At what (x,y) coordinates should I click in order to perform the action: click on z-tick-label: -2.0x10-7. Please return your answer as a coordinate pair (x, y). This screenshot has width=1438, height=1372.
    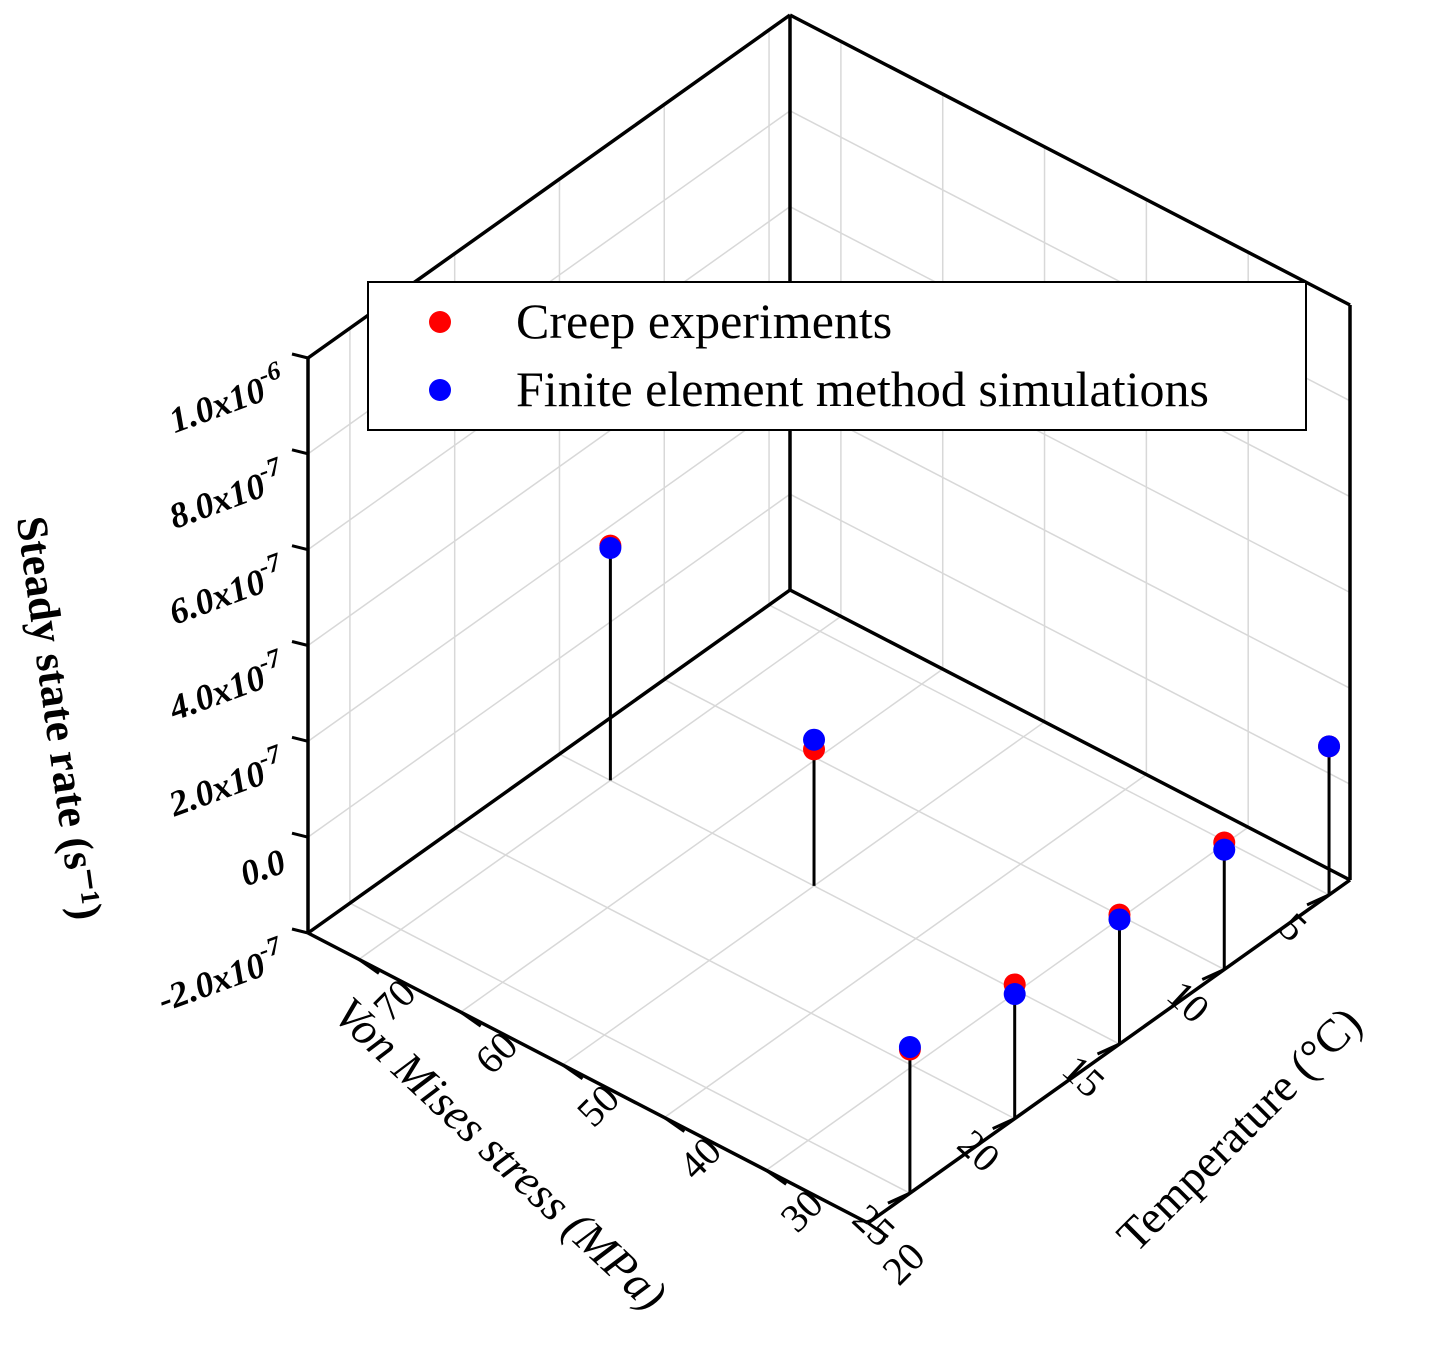
    Looking at the image, I should click on (221, 975).